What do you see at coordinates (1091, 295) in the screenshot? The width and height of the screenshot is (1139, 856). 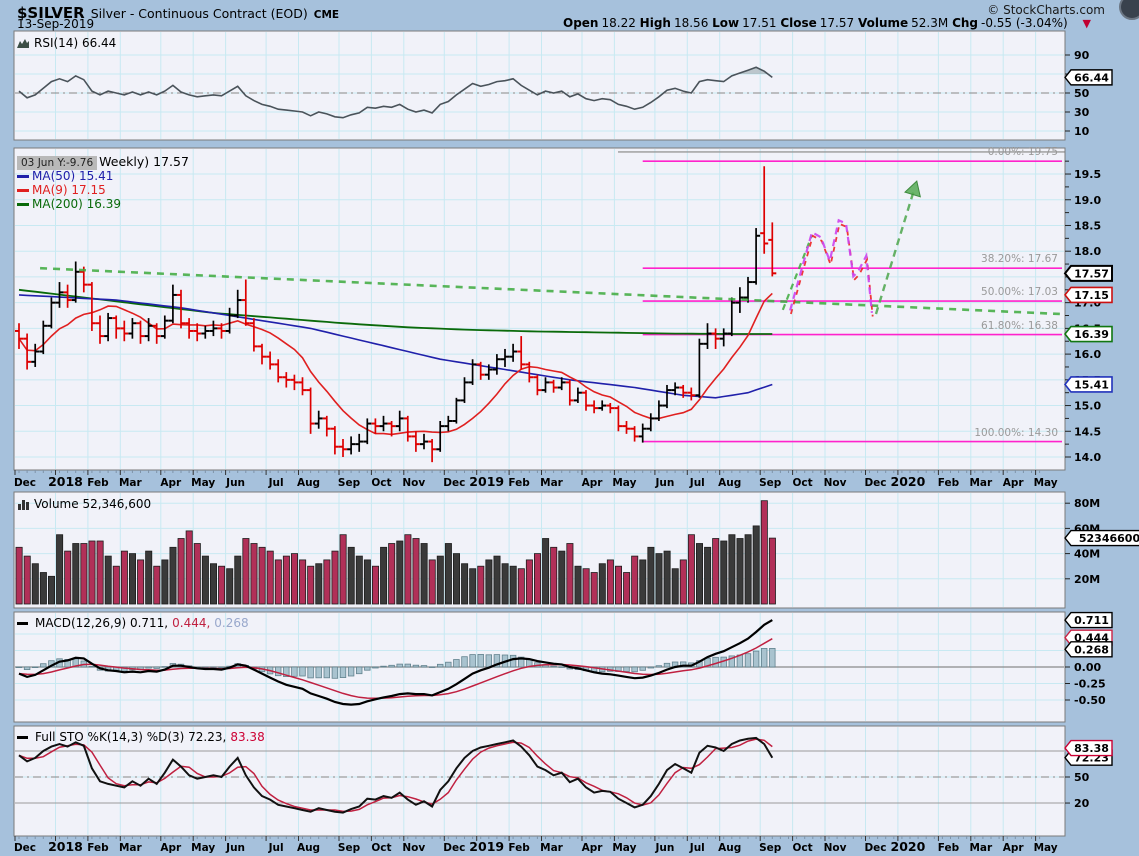 I see `price-callout-label: 17.15` at bounding box center [1091, 295].